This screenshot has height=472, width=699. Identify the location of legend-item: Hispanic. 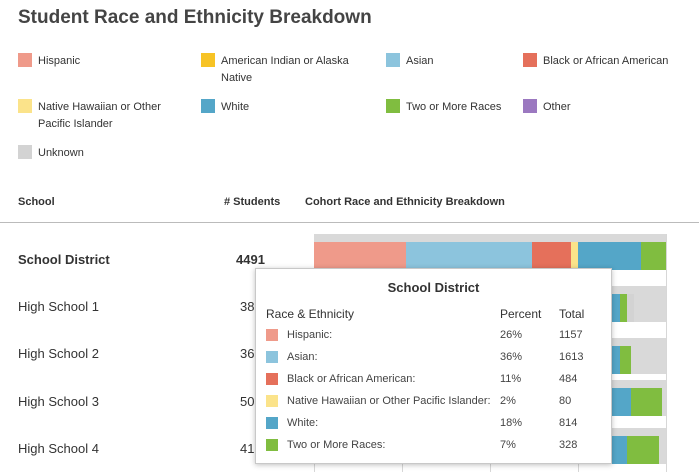
(103, 61).